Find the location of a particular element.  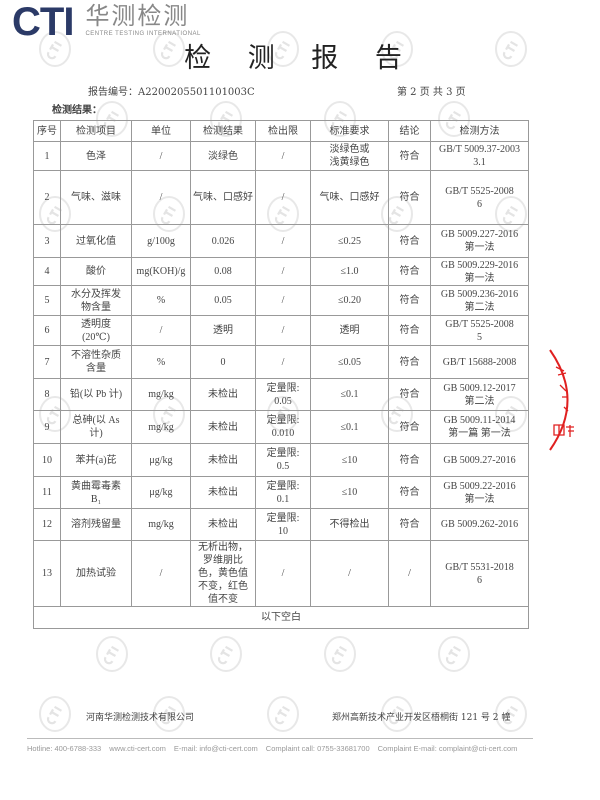

cti-logo: CTI 华测检测 CENTRE TESTING INTERNATIONAL is located at coordinates (106, 22).